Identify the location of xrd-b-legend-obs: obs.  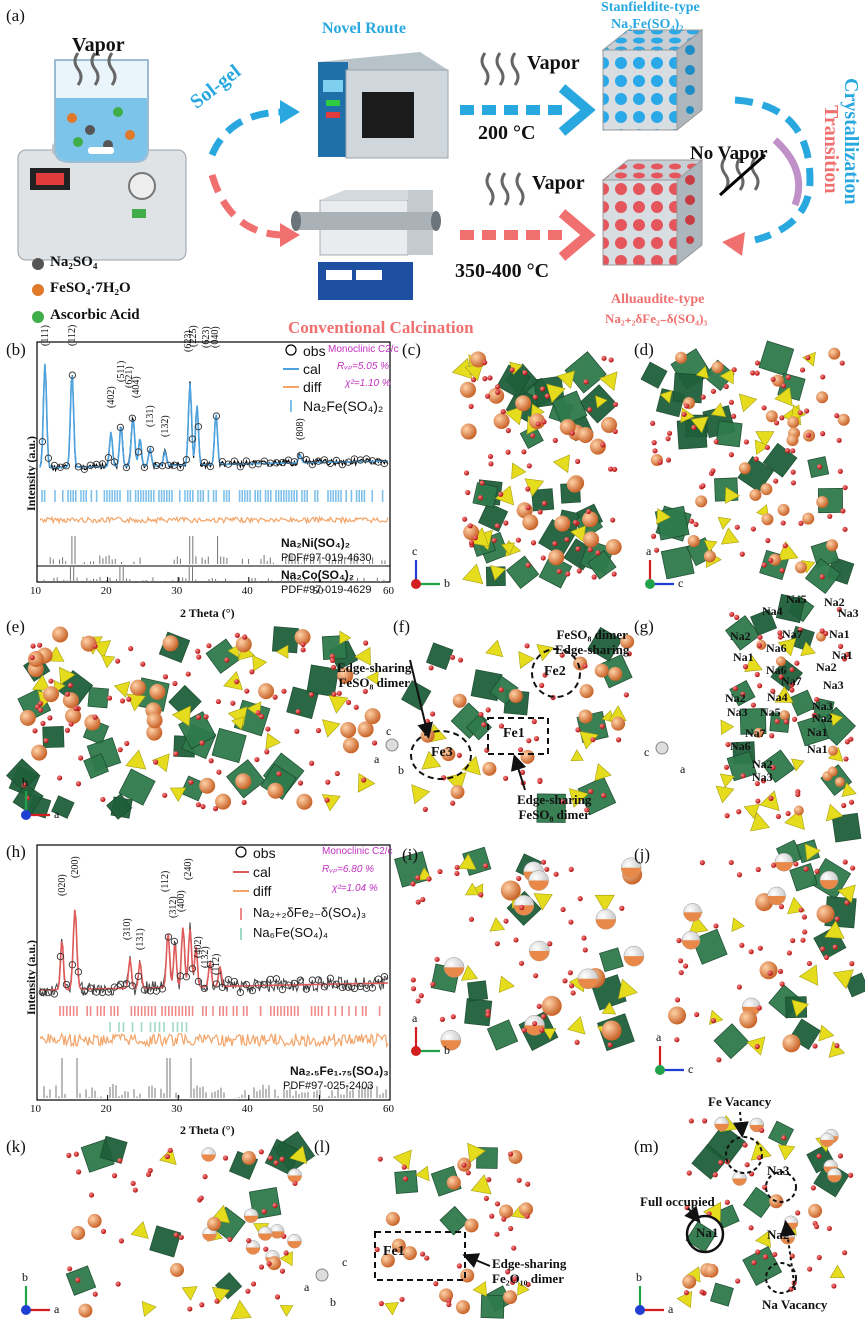
(314, 351).